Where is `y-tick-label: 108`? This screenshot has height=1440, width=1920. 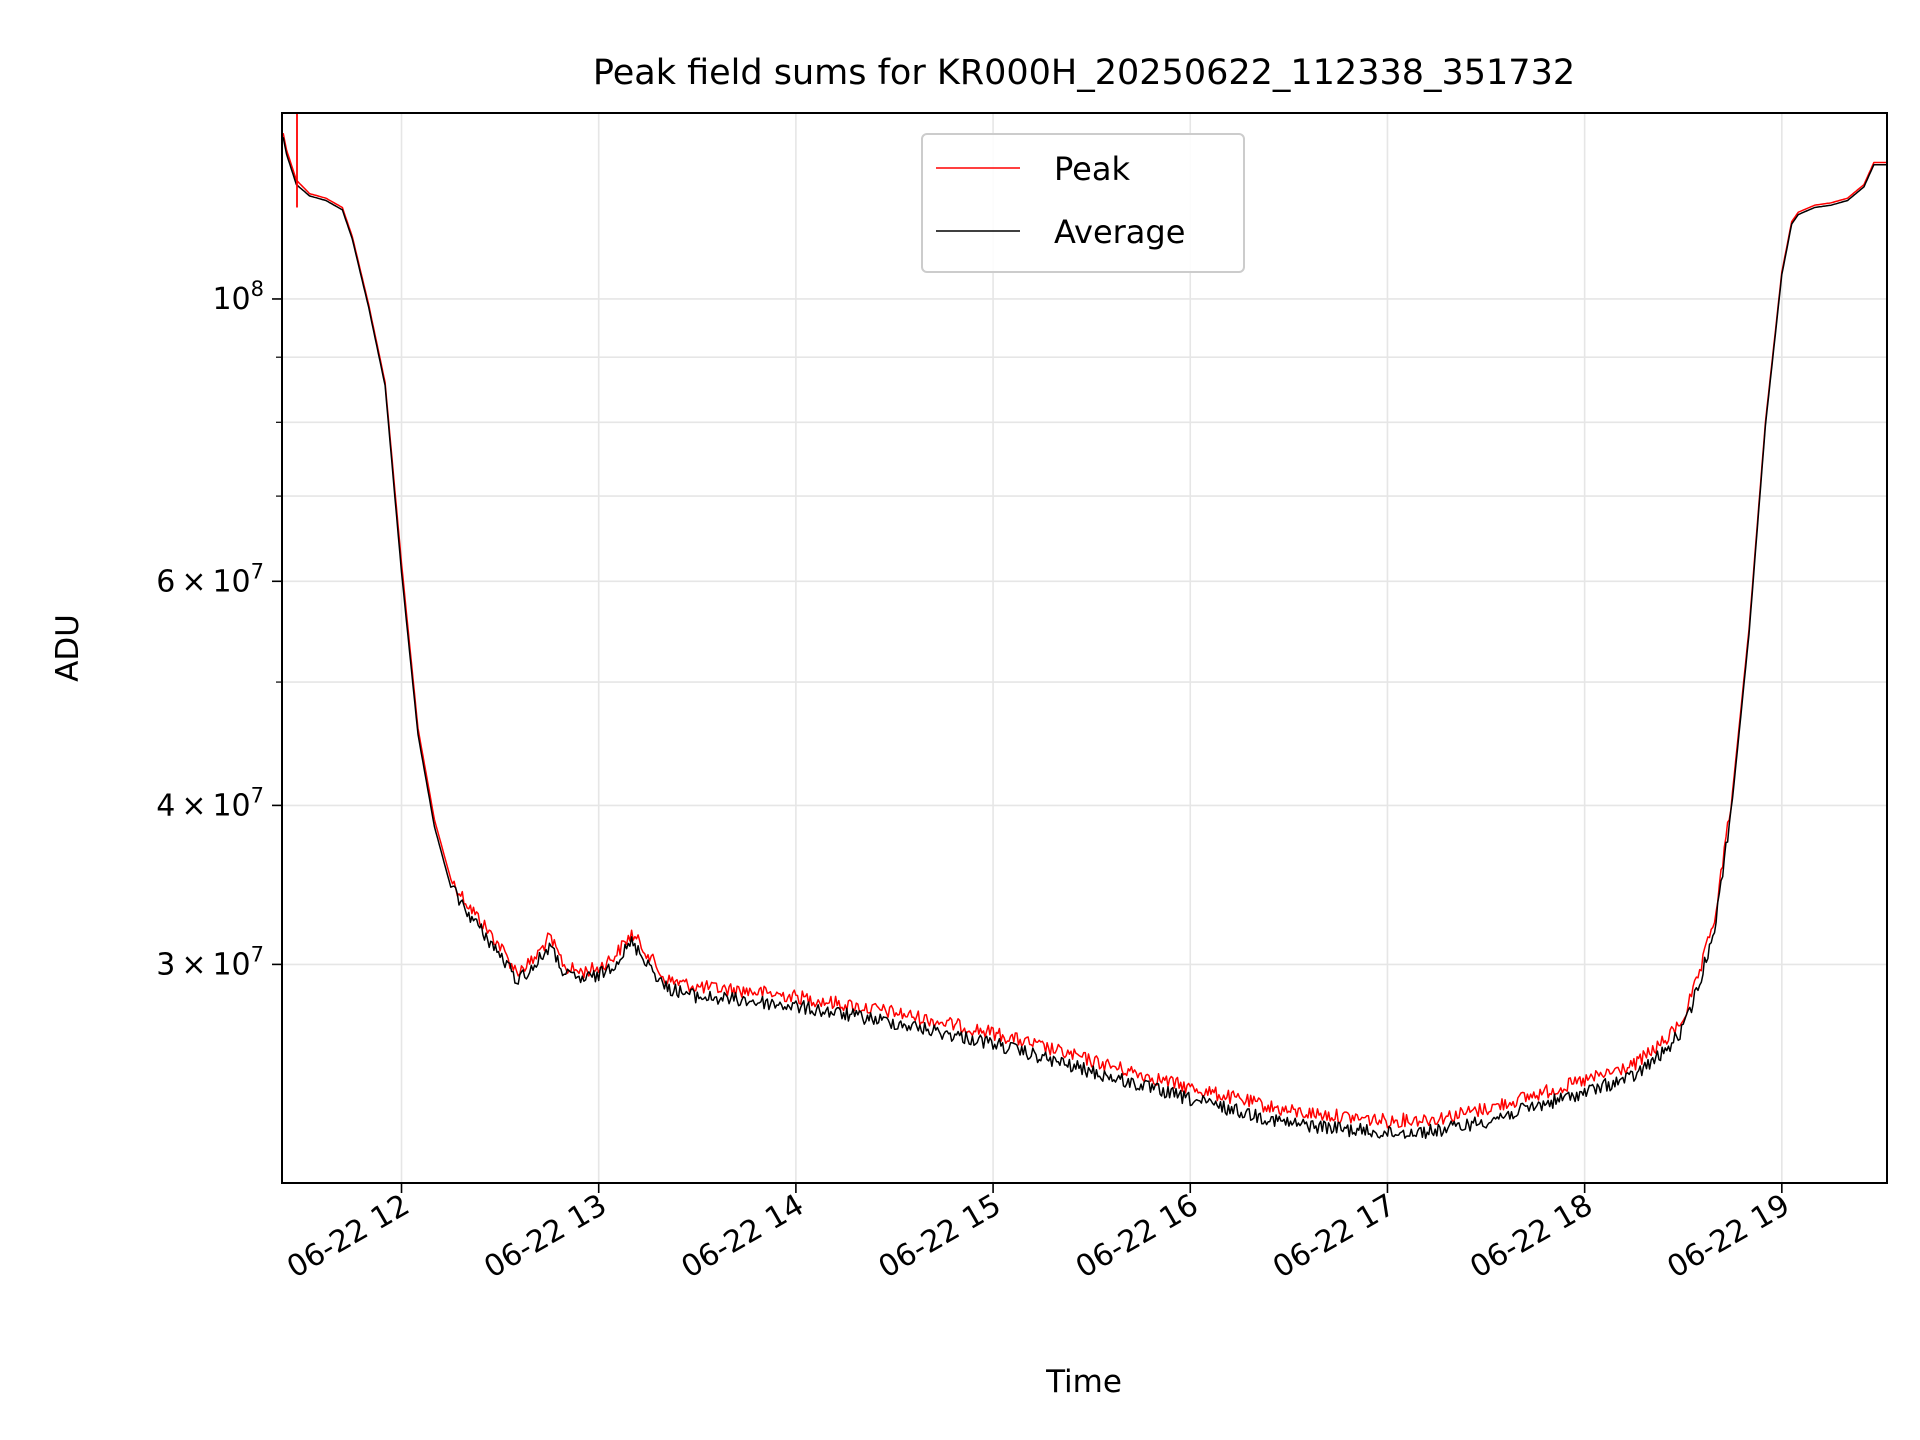 y-tick-label: 108 is located at coordinates (238, 297).